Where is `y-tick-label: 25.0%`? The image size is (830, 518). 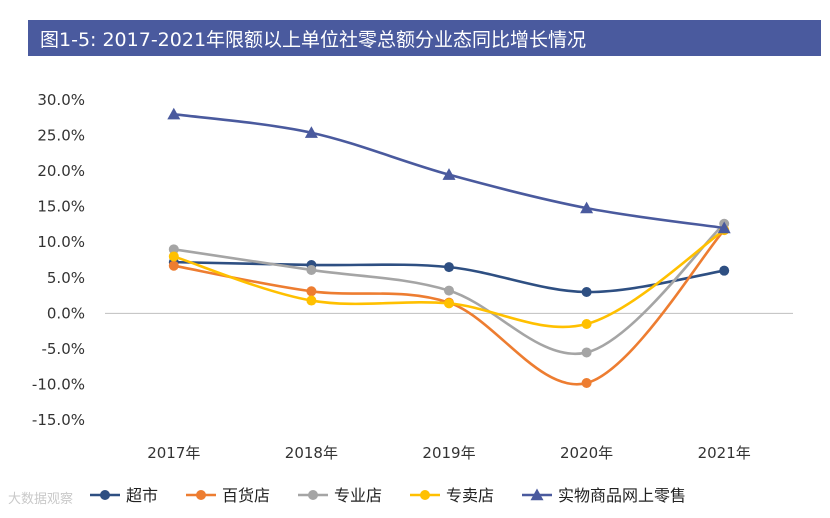
y-tick-label: 25.0% is located at coordinates (61, 136).